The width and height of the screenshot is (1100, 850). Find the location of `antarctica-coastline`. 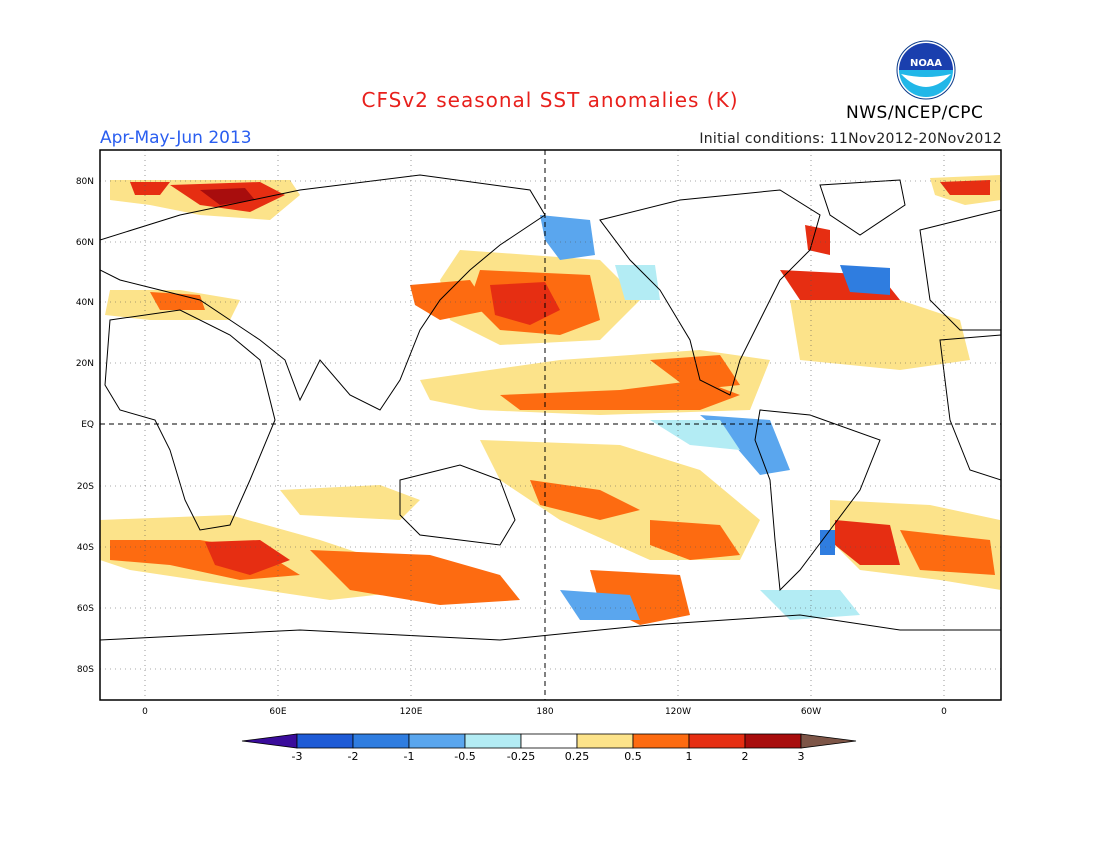

antarctica-coastline is located at coordinates (550, 627).